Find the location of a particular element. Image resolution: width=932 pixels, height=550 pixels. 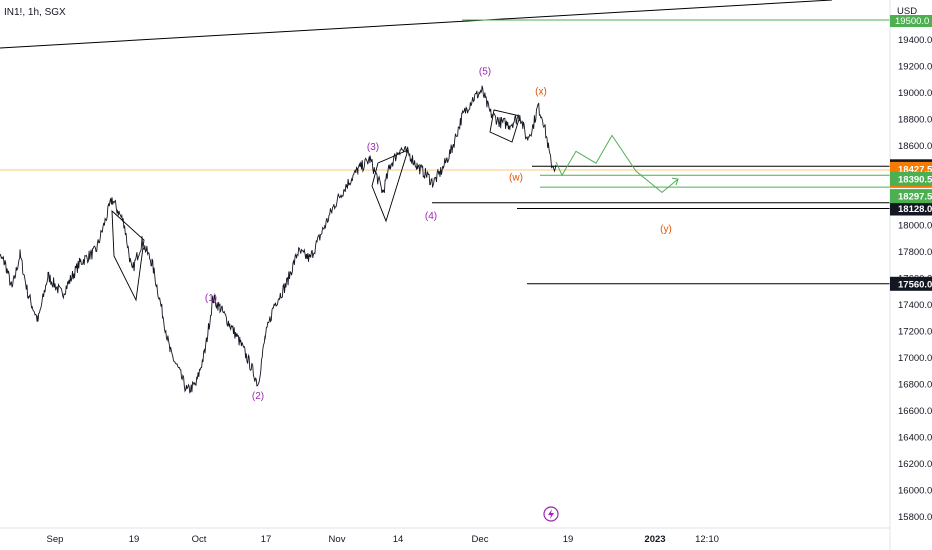

wave-label: (w) is located at coordinates (516, 177).